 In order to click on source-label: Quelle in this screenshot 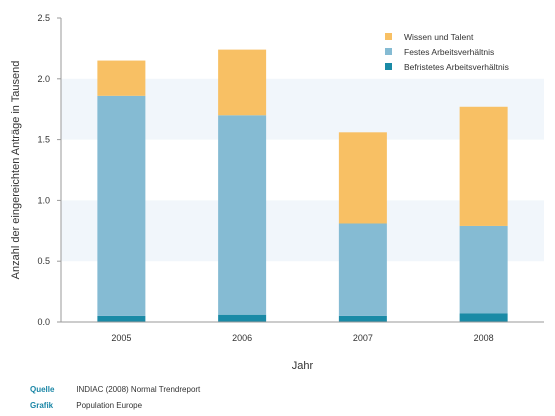, I will do `click(42, 389)`.